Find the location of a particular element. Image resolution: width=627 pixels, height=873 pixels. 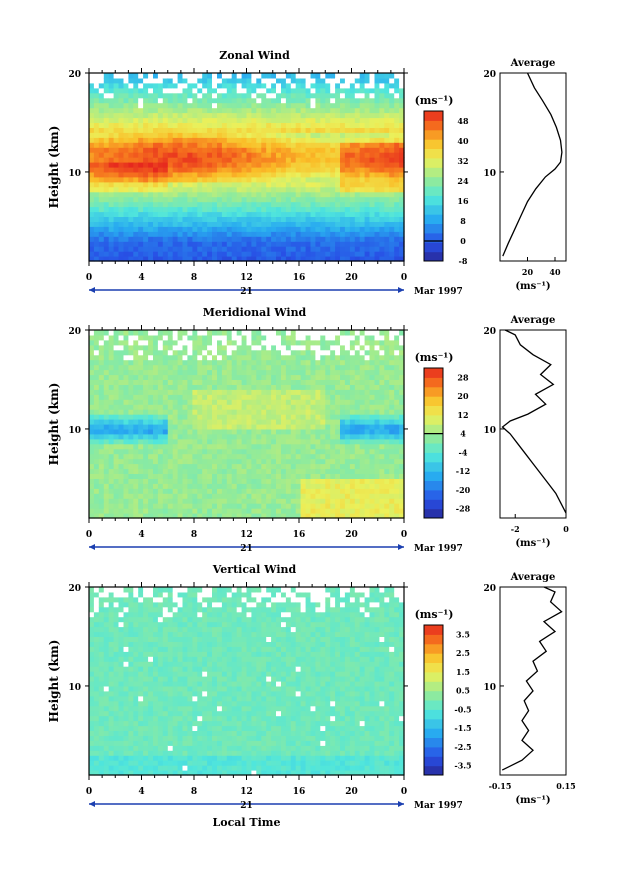

x-tick-label: 0 is located at coordinates (89, 535).